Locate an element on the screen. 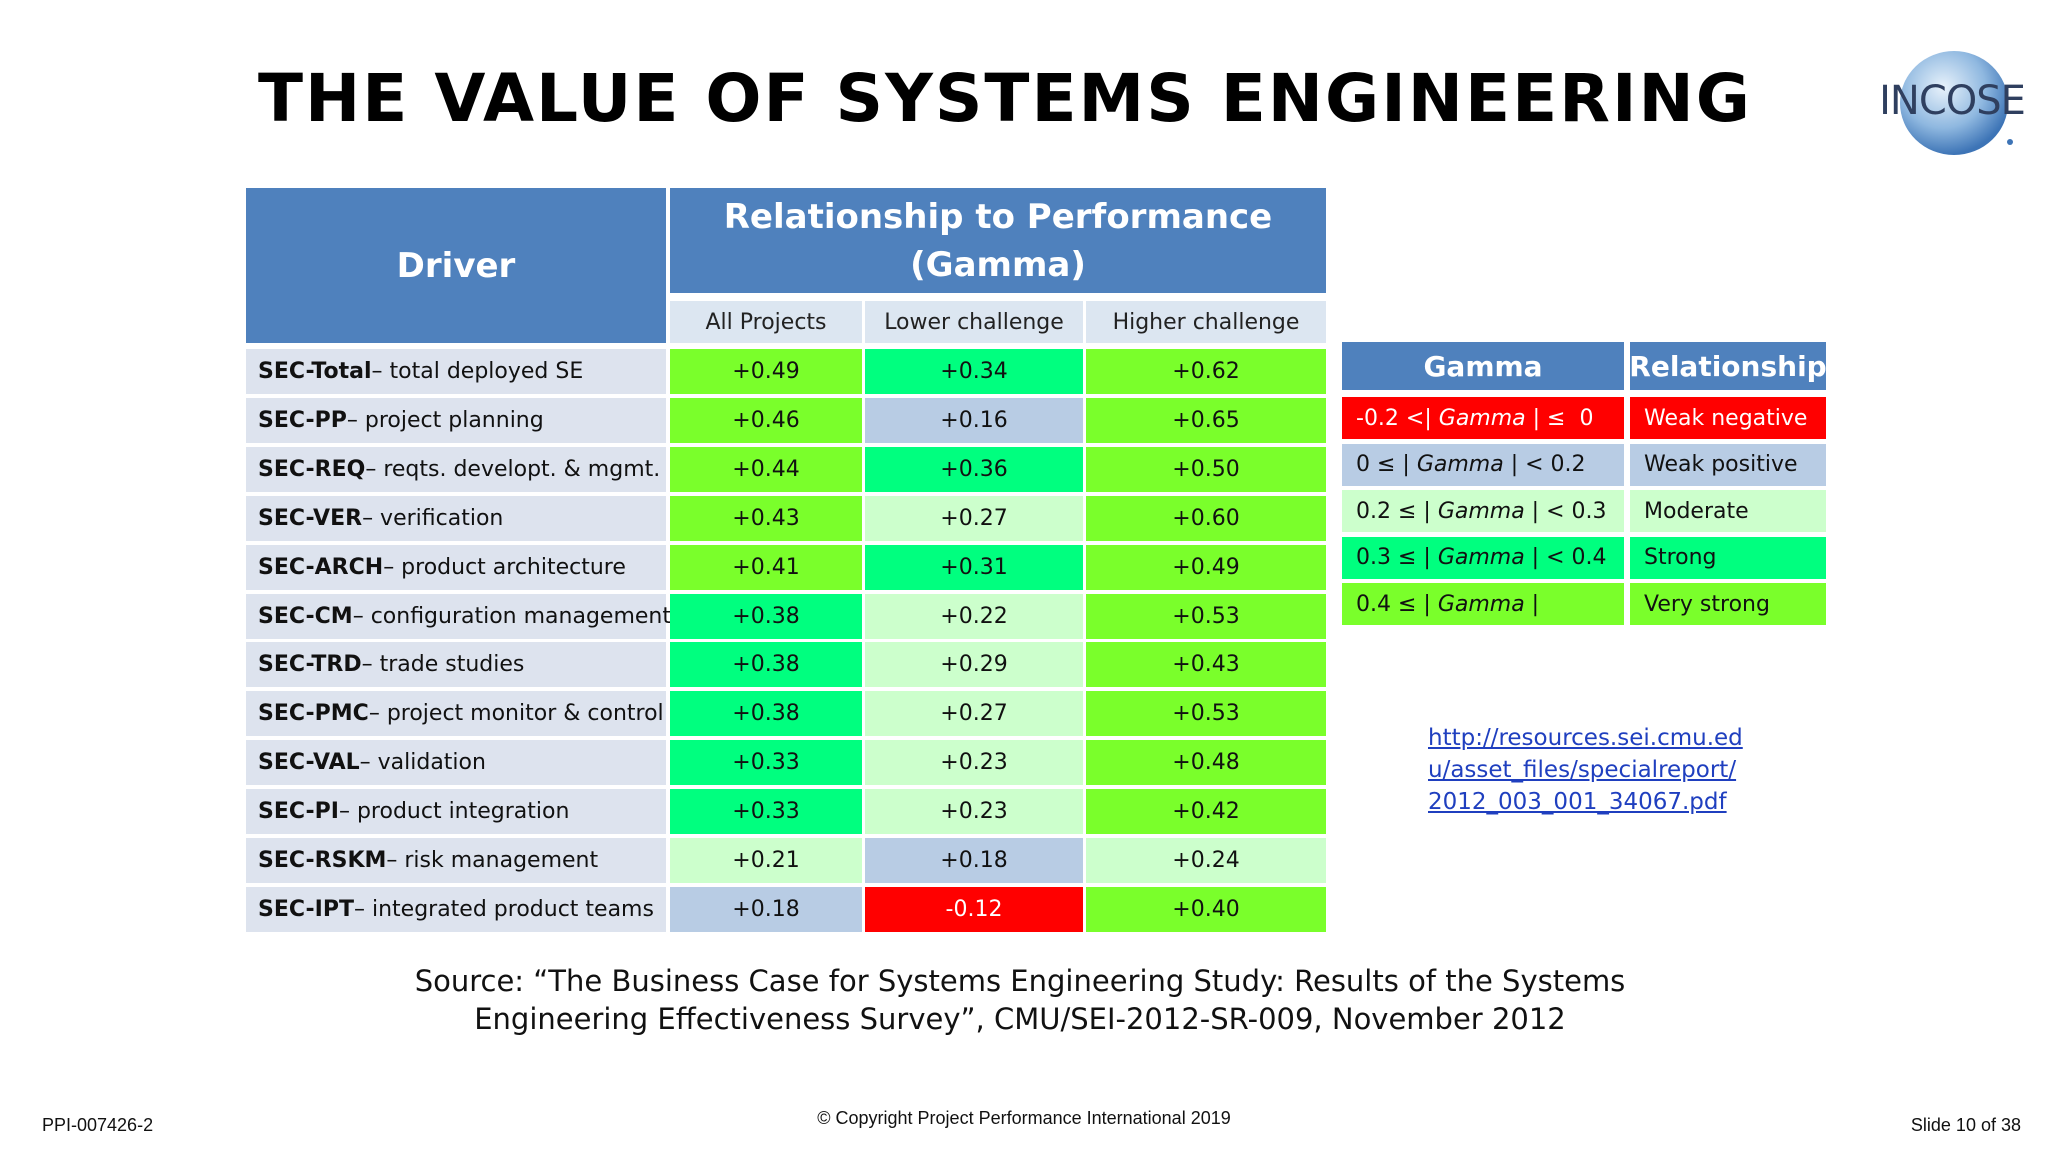 Image resolution: width=2048 pixels, height=1152 pixels. gamma-value: +0.31 is located at coordinates (974, 567).